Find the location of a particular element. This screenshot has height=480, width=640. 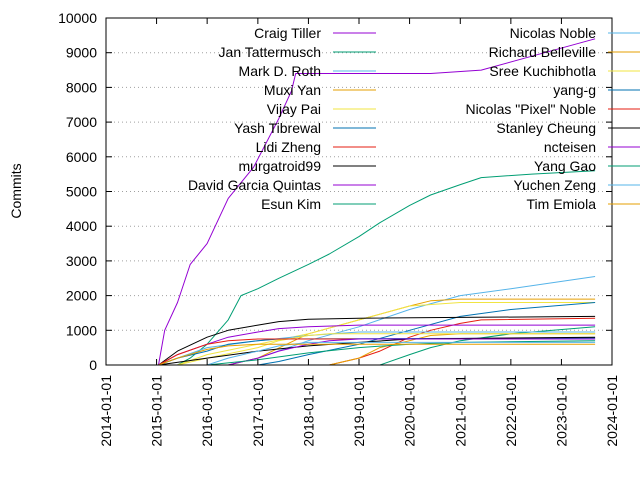

y-tick-label: 0 is located at coordinates (93, 365).